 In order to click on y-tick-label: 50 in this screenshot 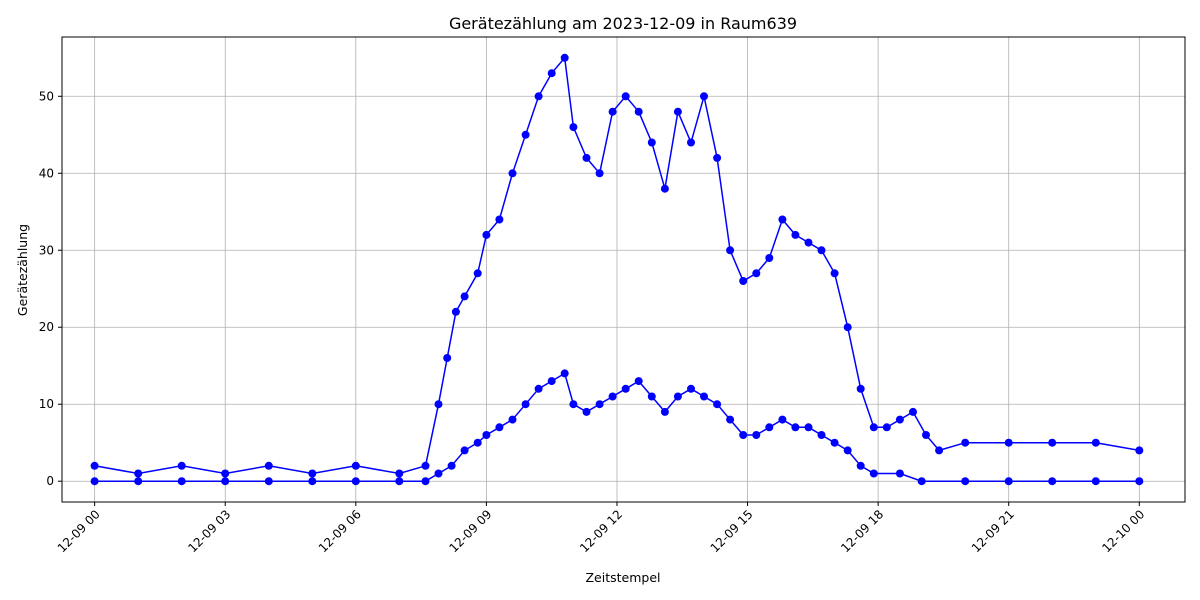, I will do `click(46, 96)`.